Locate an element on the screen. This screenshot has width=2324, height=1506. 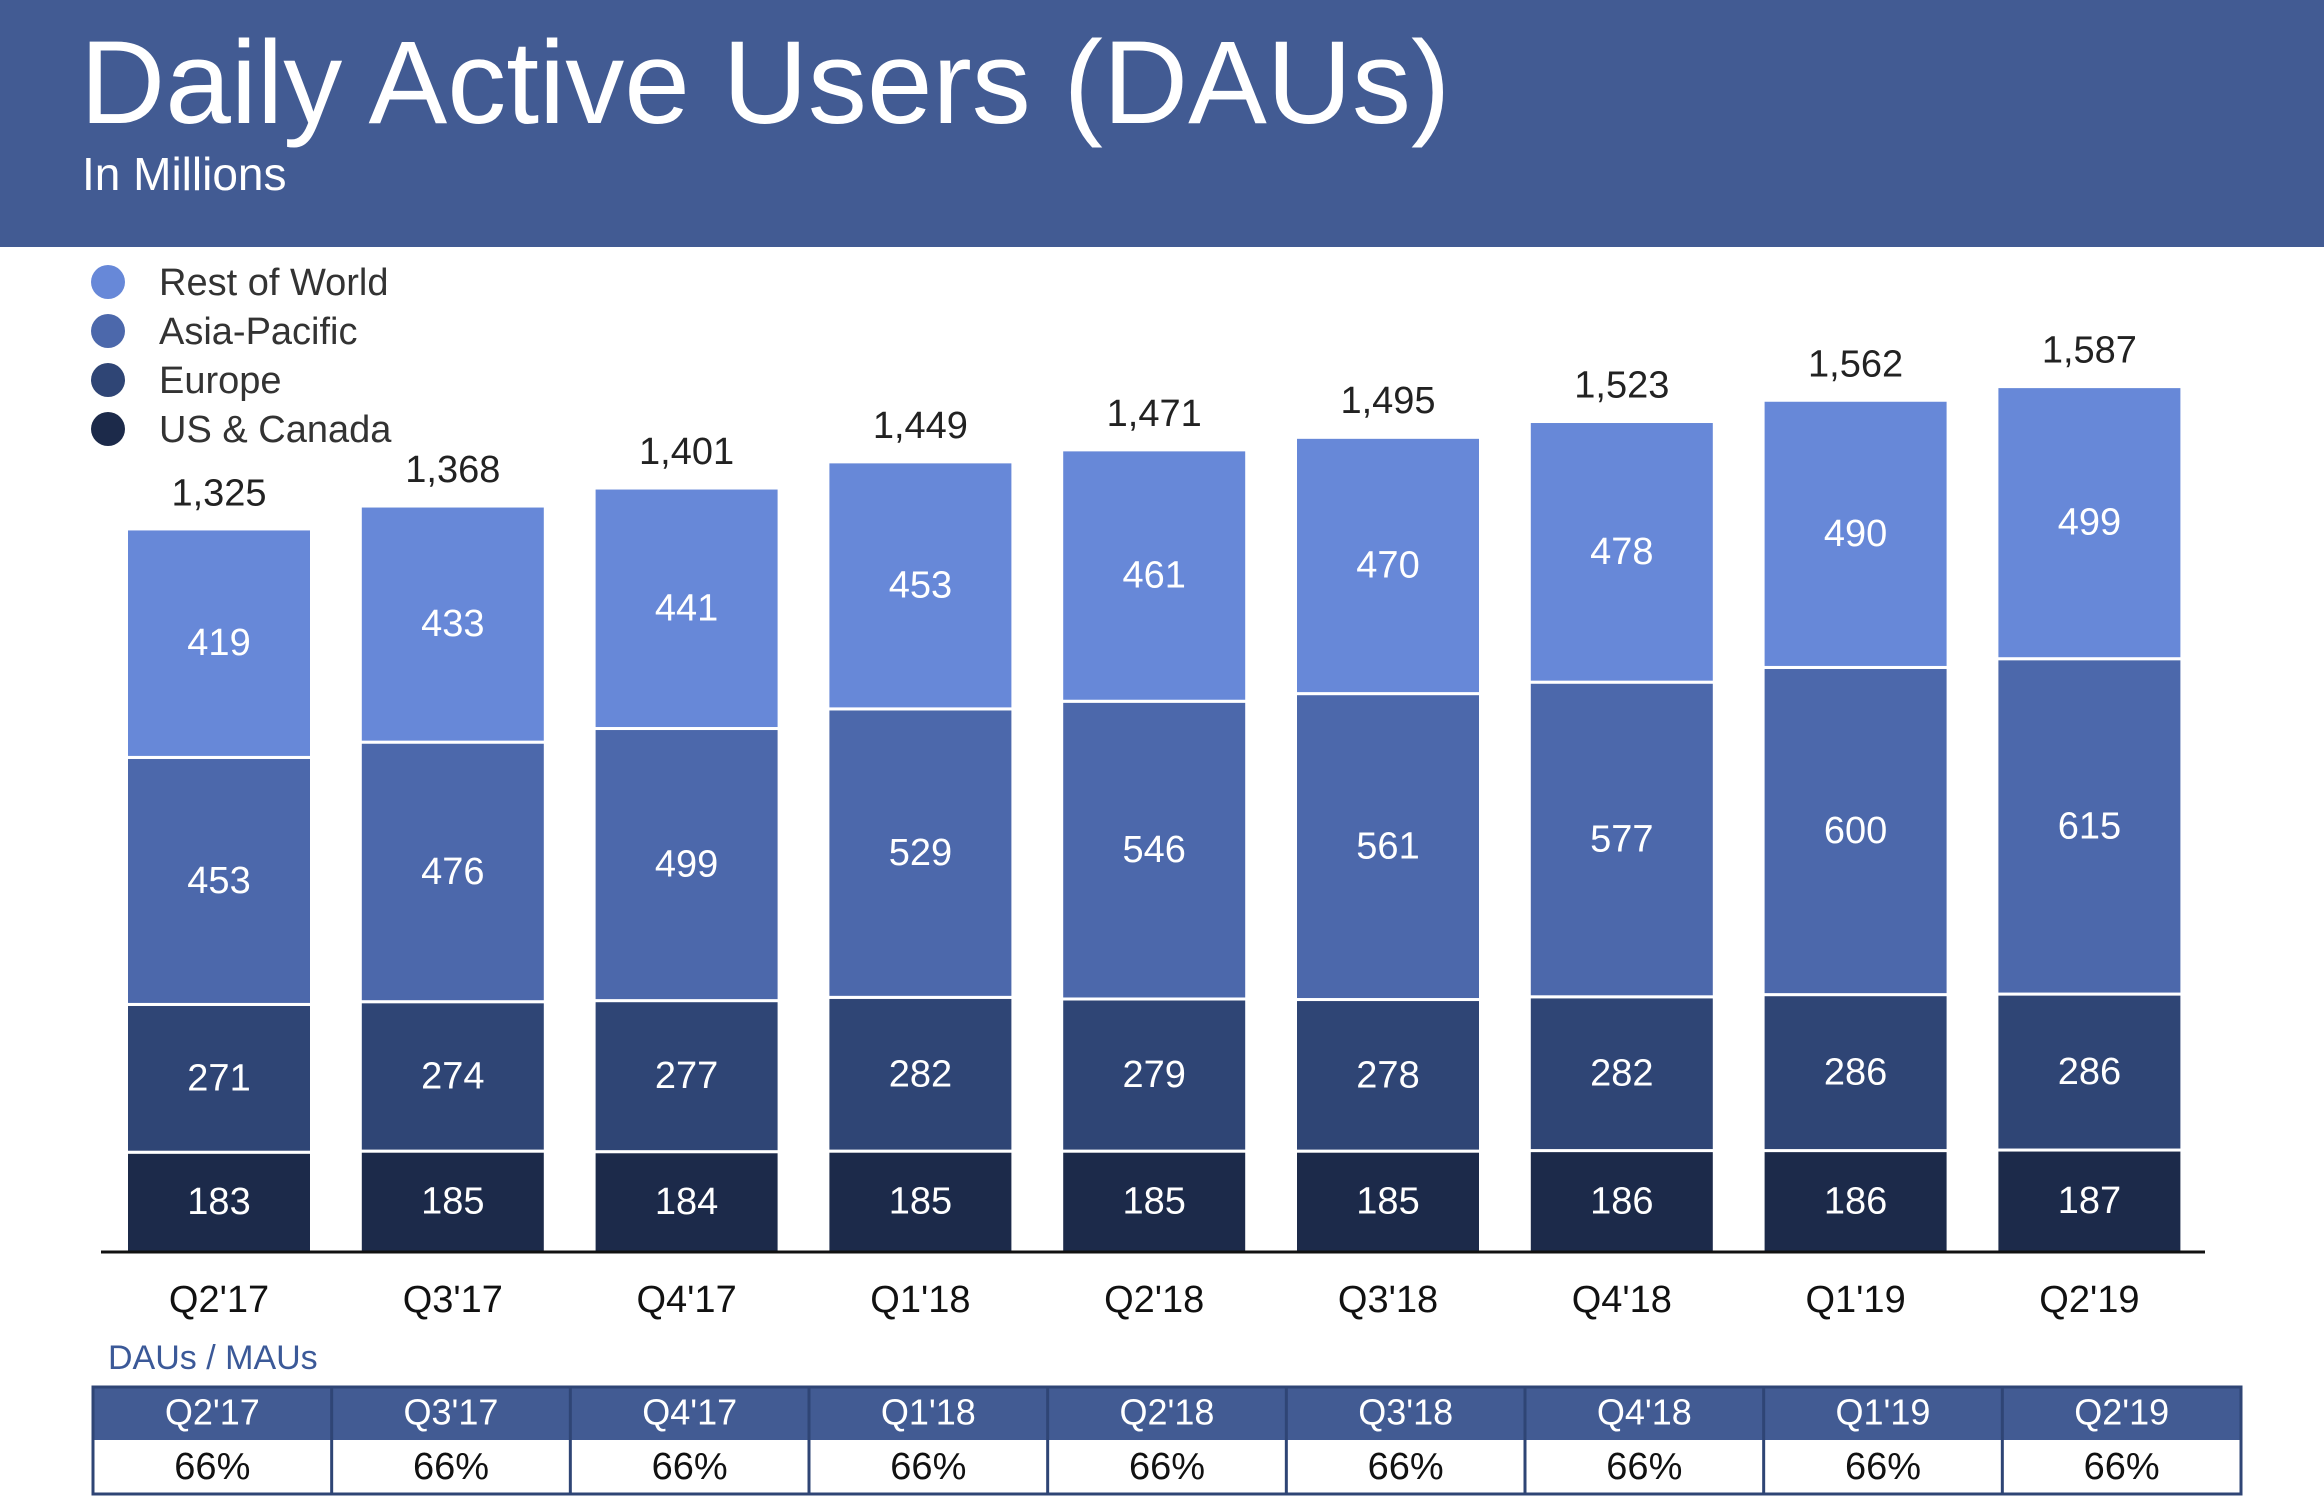
segment-label: 476 is located at coordinates (452, 872).